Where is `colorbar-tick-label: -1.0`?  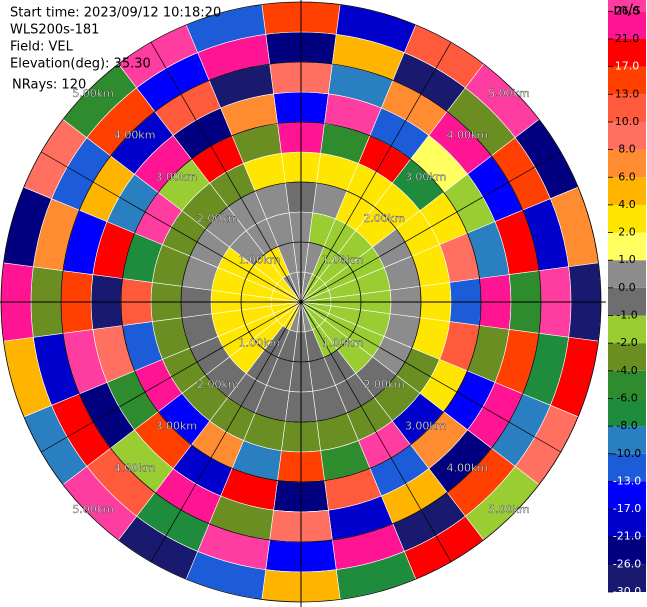
colorbar-tick-label: -1.0 is located at coordinates (626, 315).